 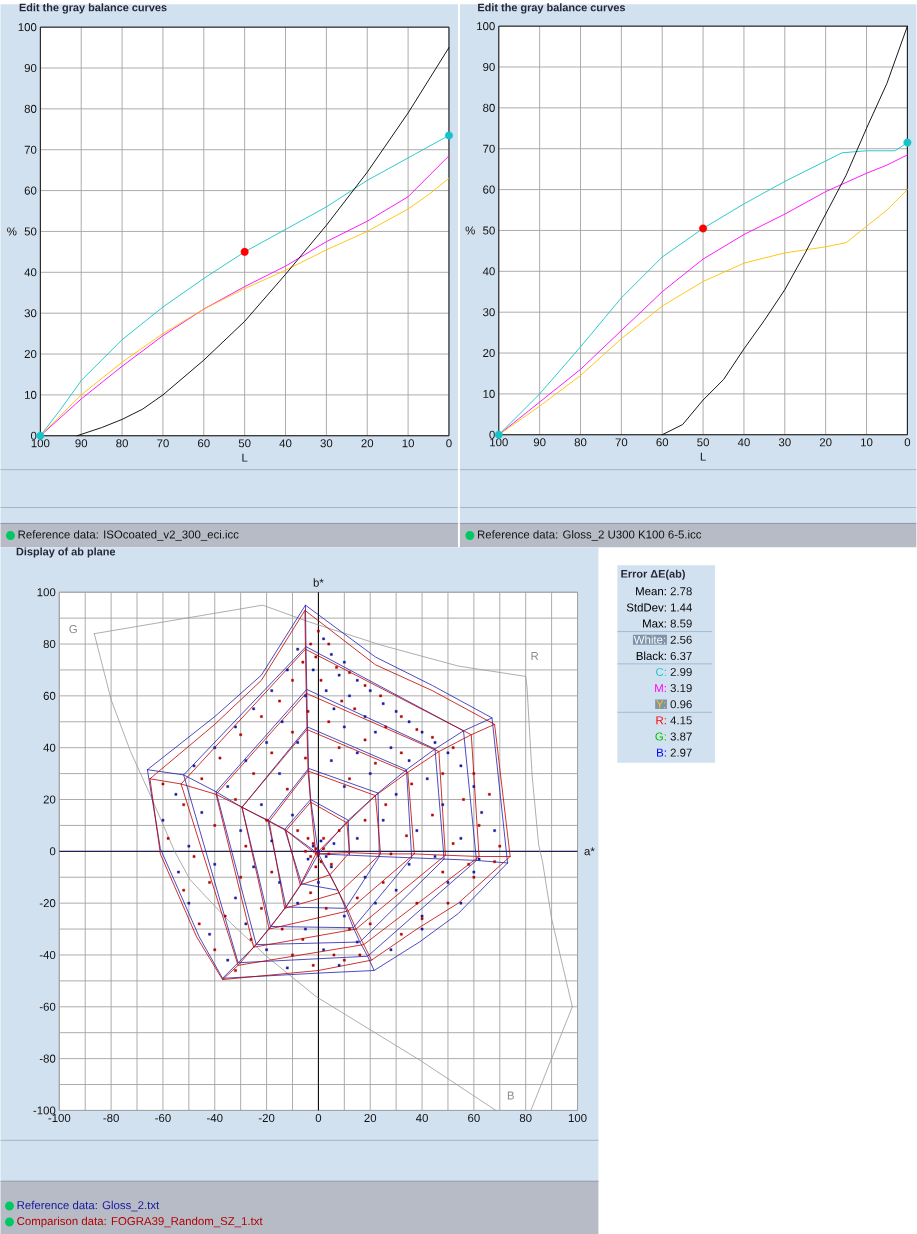 What do you see at coordinates (66, 552) in the screenshot?
I see `chart-title: Display of ab plane` at bounding box center [66, 552].